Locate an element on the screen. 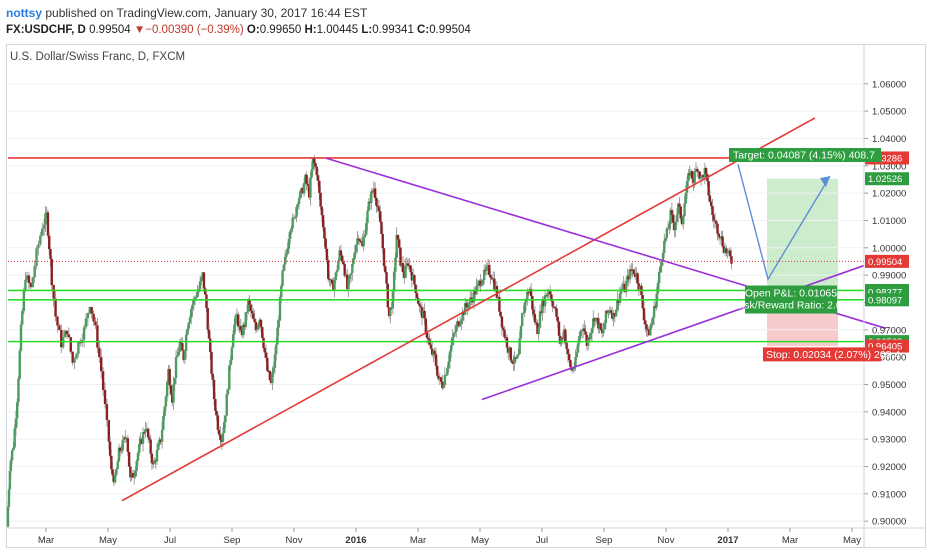 The width and height of the screenshot is (932, 550). price-label-text: 0.96405 is located at coordinates (885, 347).